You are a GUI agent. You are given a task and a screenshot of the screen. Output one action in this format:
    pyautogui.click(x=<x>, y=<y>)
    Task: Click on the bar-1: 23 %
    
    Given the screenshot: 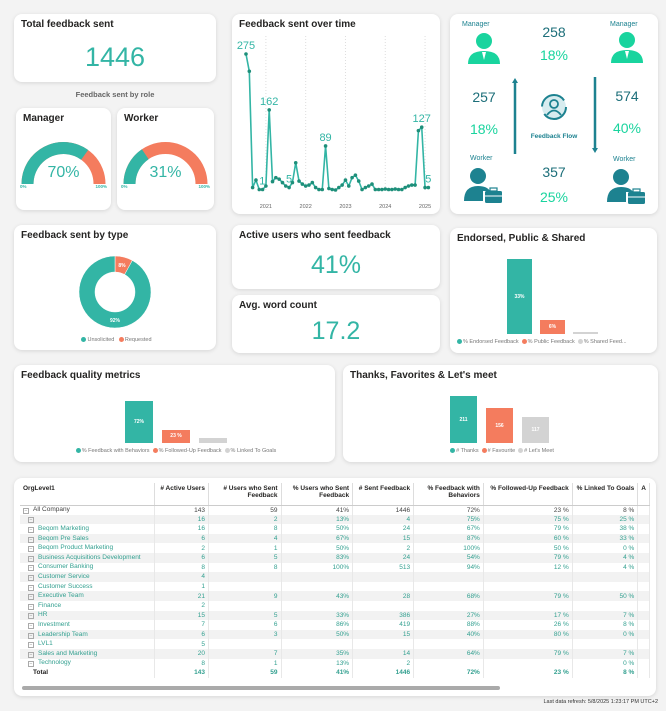 What is the action you would take?
    pyautogui.click(x=176, y=436)
    